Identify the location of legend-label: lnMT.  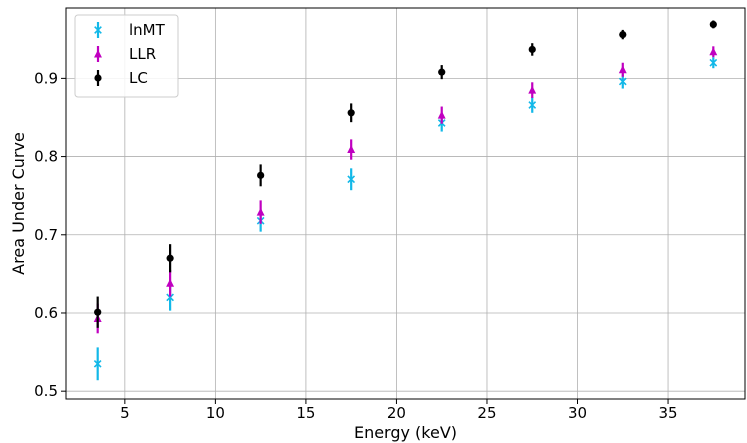
(147, 30).